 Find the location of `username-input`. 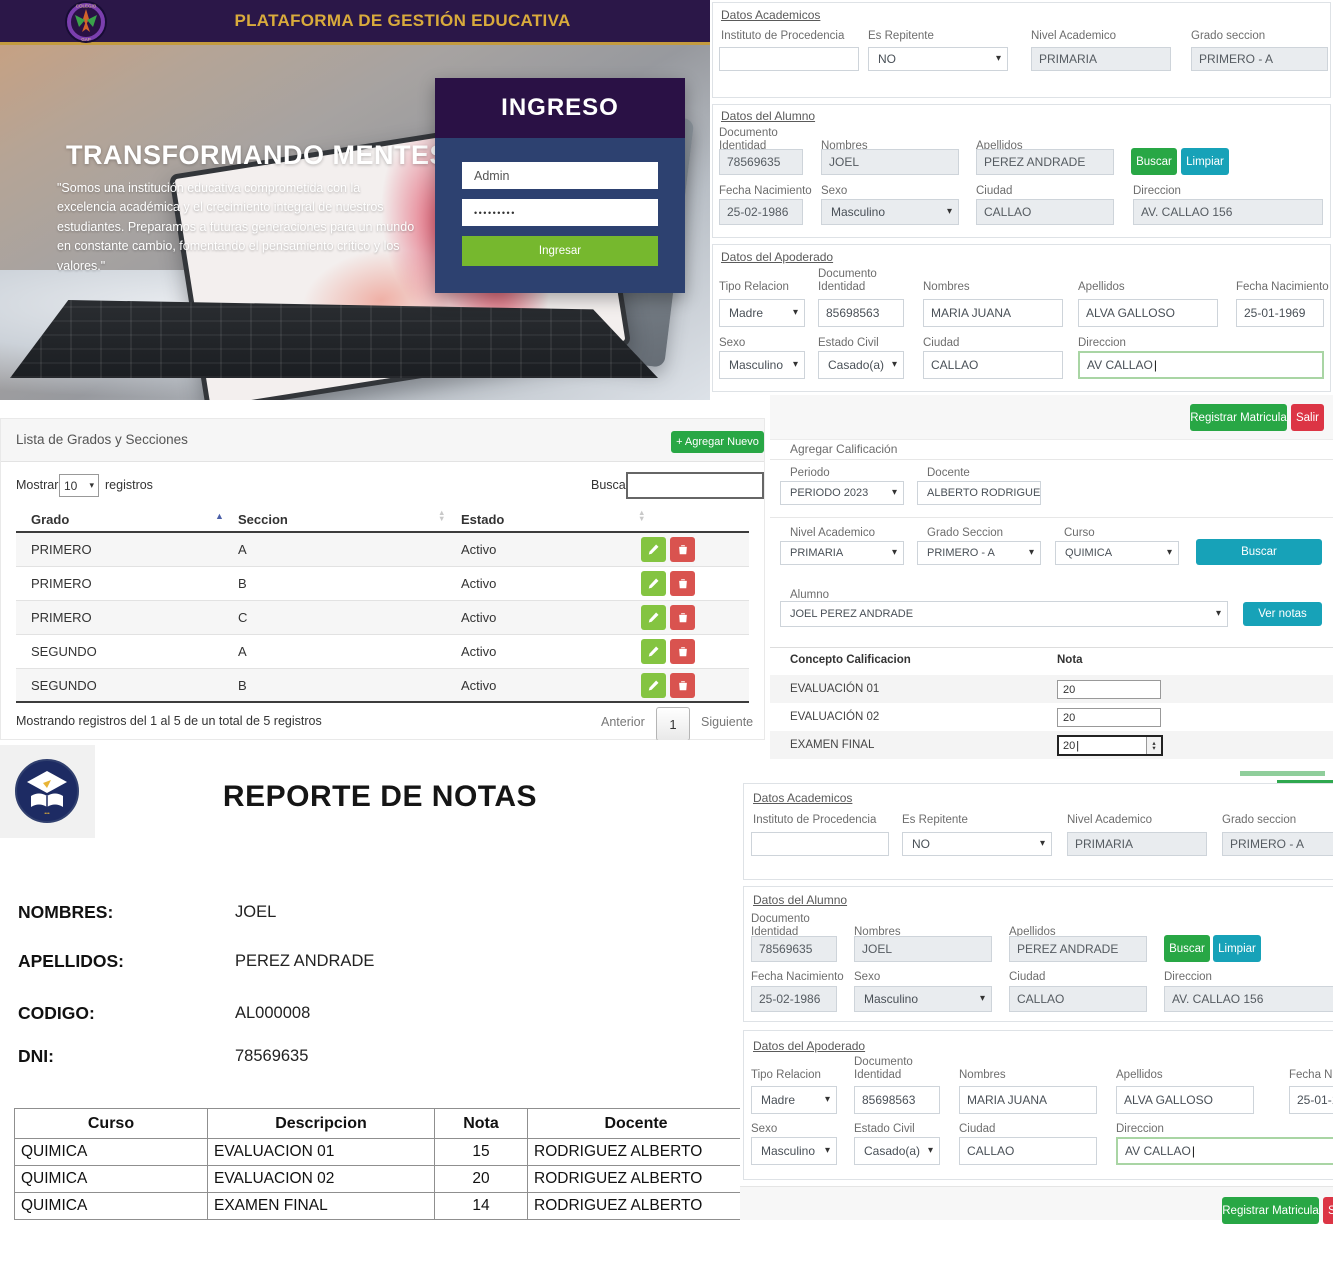

username-input is located at coordinates (560, 175).